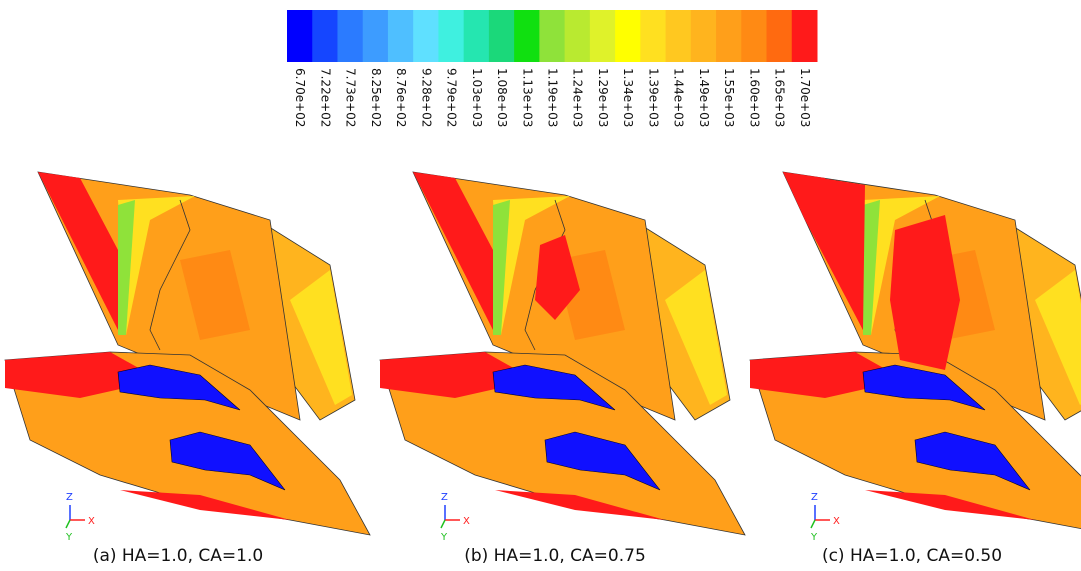 The width and height of the screenshot is (1081, 571). Describe the element at coordinates (628, 97) in the screenshot. I see `colorbar-label: 1.34e+03` at that location.